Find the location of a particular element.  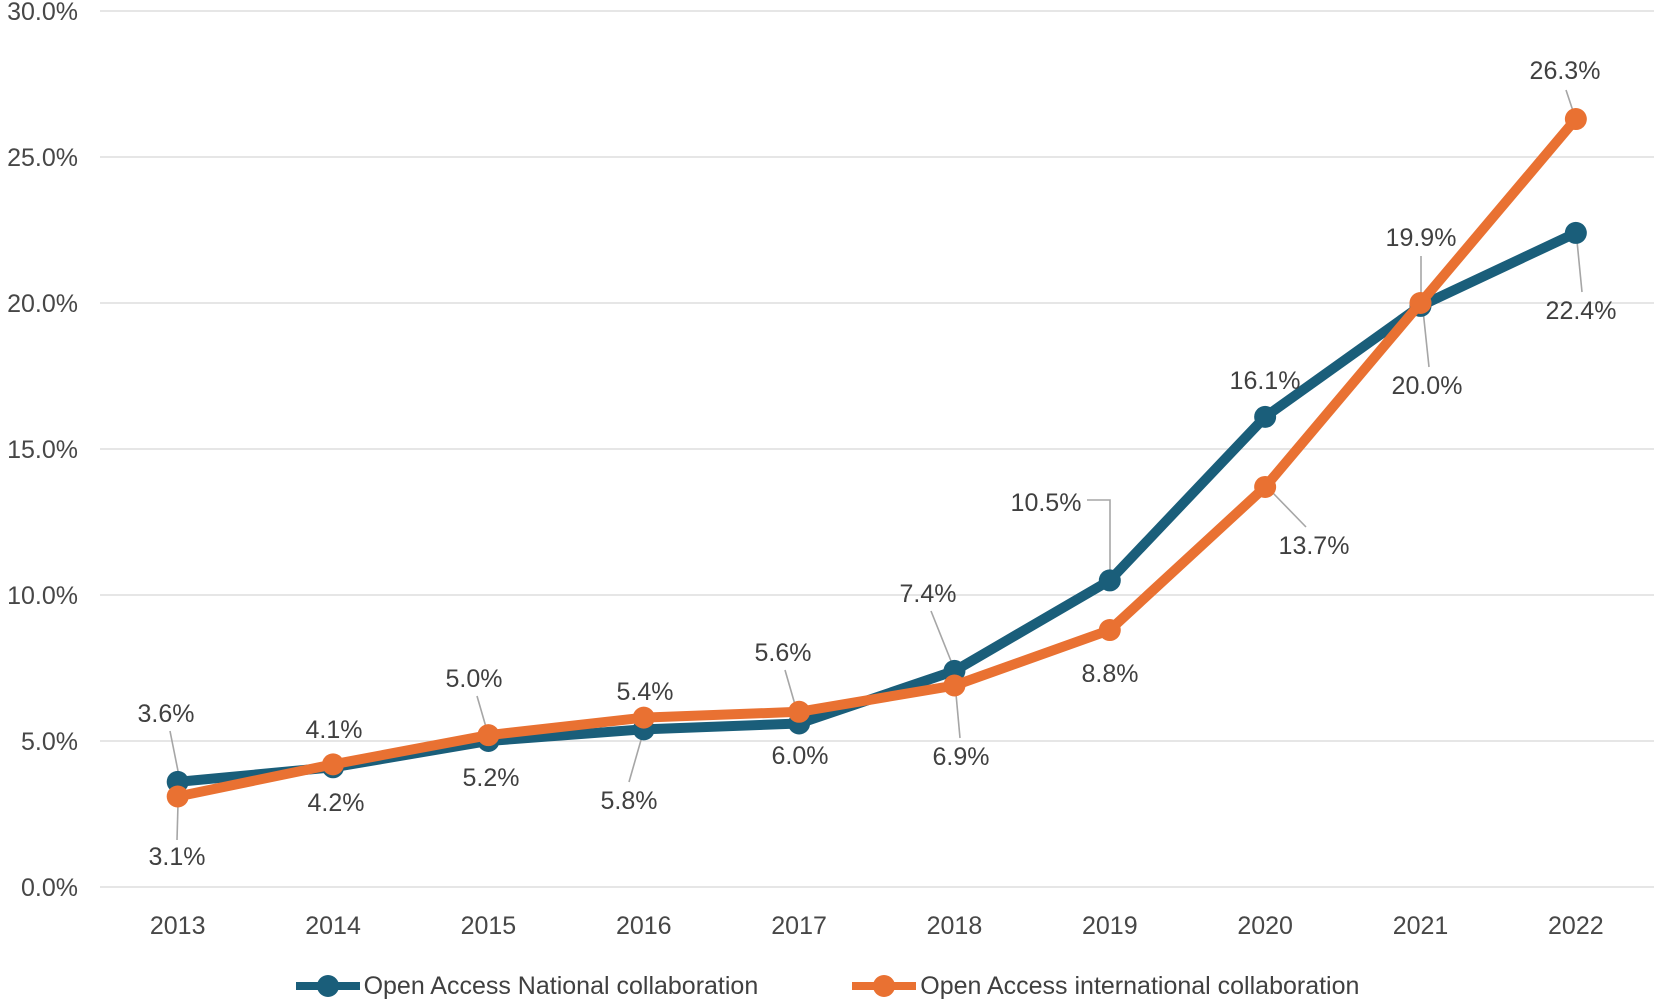

x-axis-tick-label: 2020 is located at coordinates (1265, 926).